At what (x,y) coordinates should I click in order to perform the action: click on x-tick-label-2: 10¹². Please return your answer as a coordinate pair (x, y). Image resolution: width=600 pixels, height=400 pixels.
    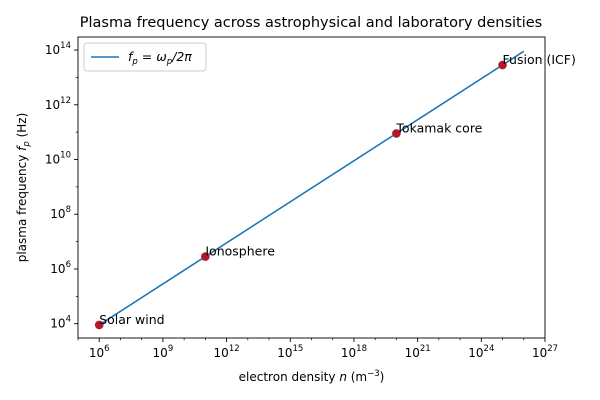
    Looking at the image, I should click on (227, 352).